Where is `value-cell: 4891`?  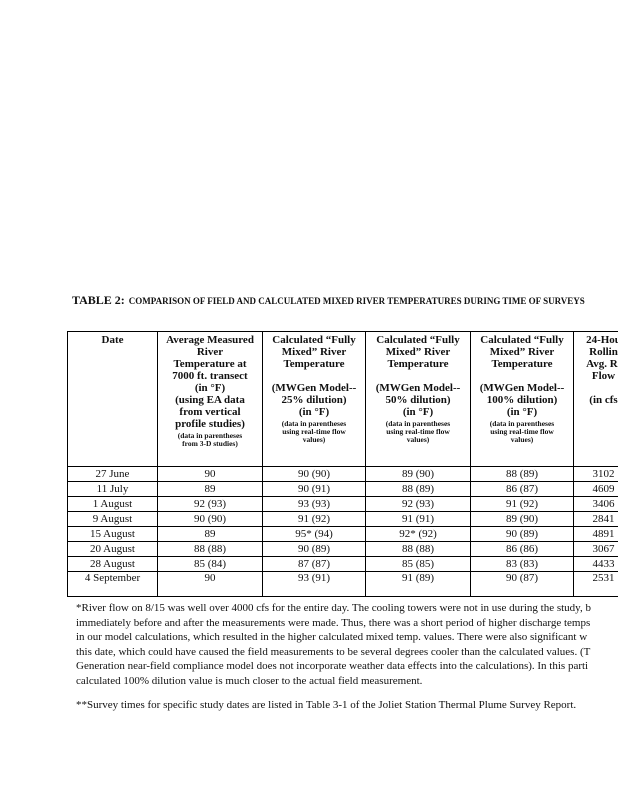
value-cell: 4891 is located at coordinates (595, 534).